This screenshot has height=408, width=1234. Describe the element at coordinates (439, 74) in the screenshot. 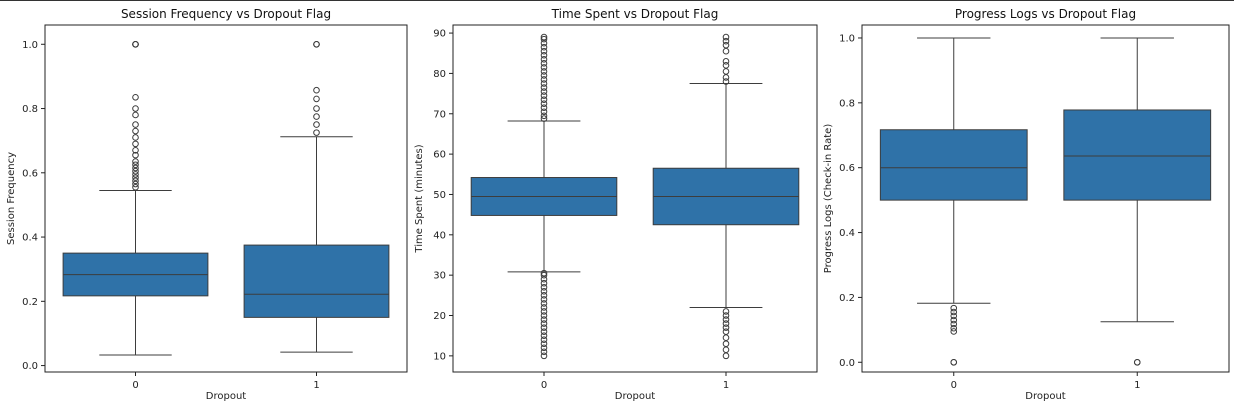

I see `y-tick-label: 80` at that location.